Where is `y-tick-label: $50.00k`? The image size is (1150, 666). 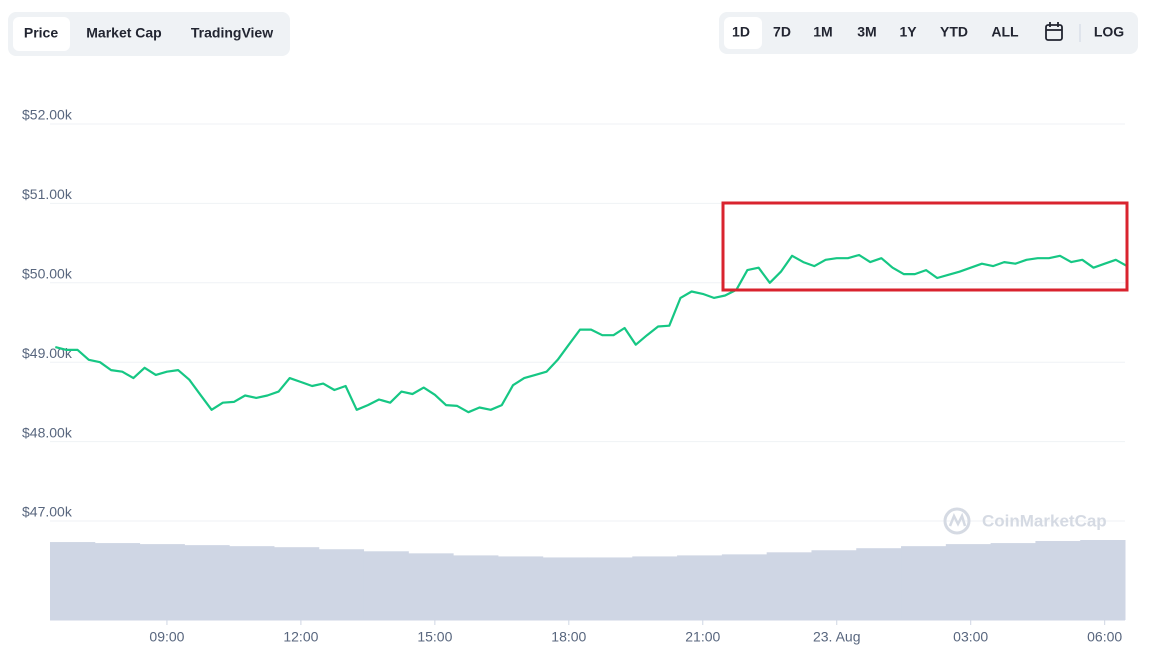
y-tick-label: $50.00k is located at coordinates (47, 273).